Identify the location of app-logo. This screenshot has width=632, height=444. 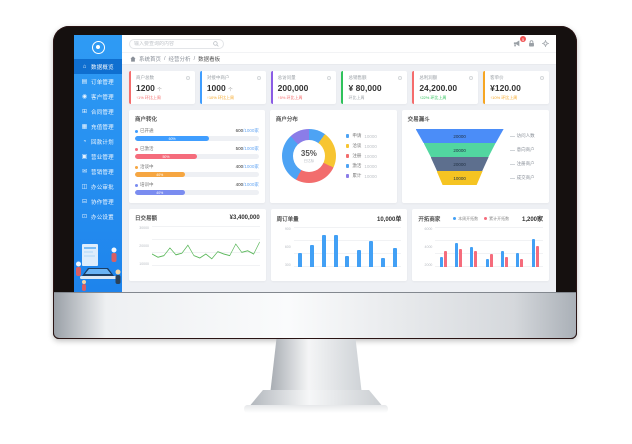
(98, 47).